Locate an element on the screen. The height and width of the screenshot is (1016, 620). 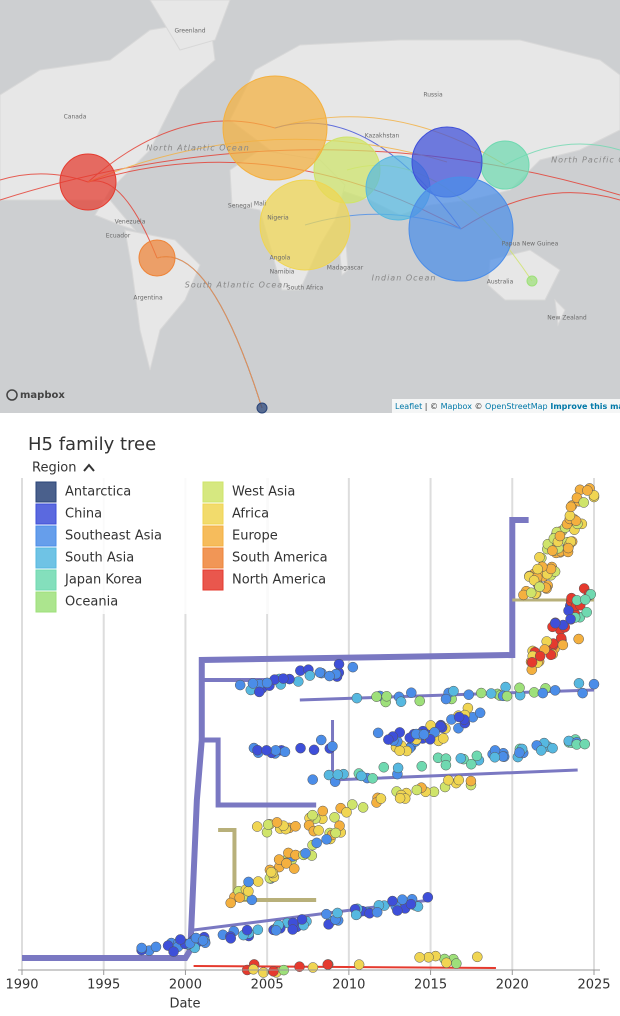
legend-toggle: Region is located at coordinates (54, 468).